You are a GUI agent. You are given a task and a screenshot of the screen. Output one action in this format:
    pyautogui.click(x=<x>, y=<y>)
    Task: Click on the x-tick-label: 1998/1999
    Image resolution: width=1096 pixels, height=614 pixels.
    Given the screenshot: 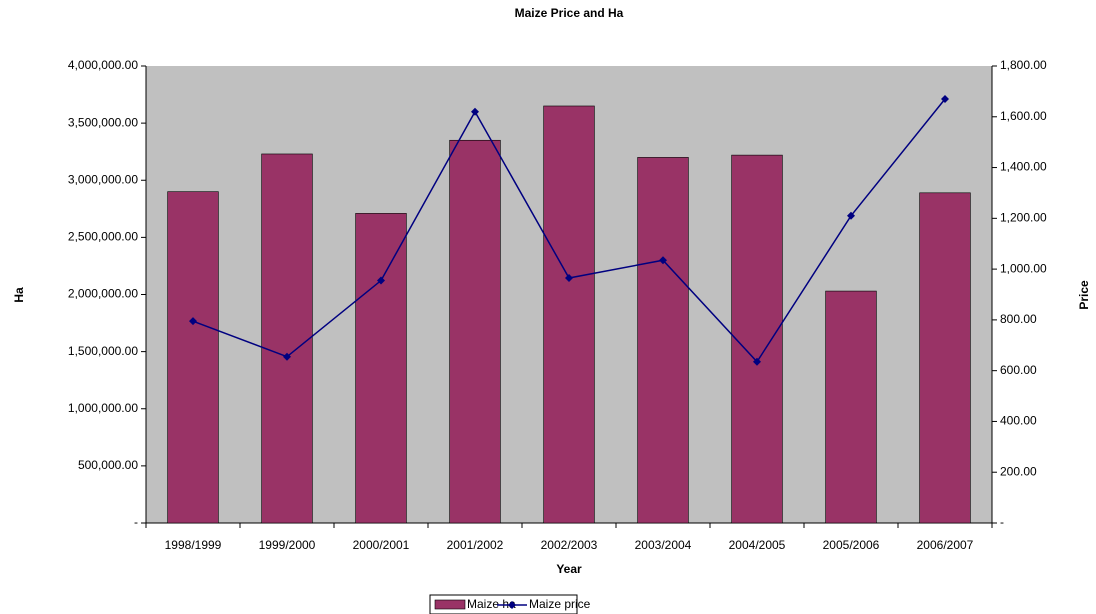 What is the action you would take?
    pyautogui.click(x=193, y=545)
    